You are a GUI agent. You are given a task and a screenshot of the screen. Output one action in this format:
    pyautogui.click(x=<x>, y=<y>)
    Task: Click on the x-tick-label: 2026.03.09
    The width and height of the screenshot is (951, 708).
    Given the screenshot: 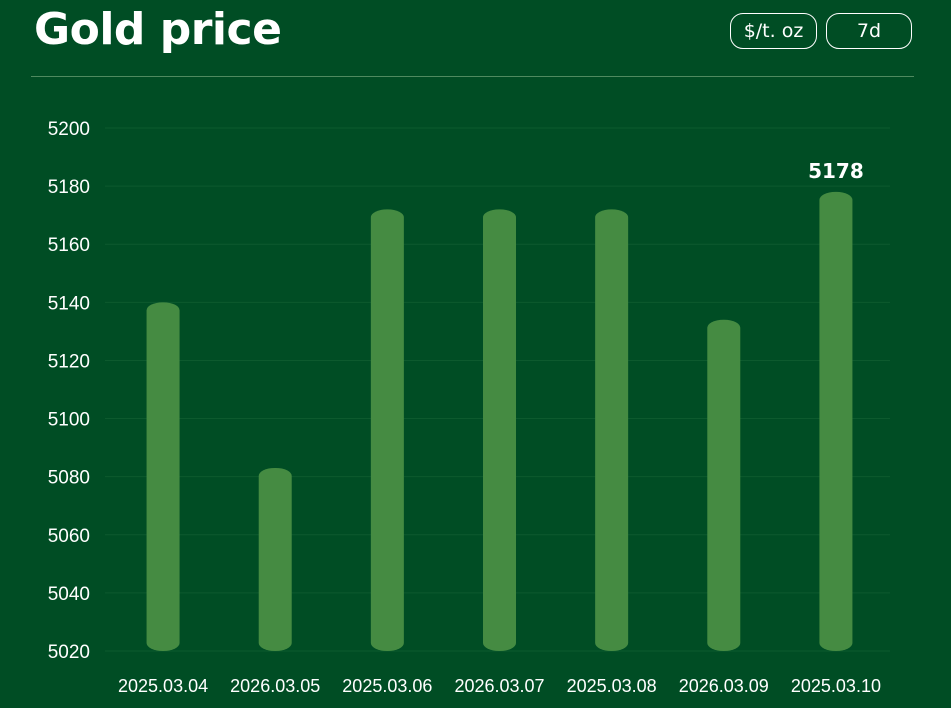 What is the action you would take?
    pyautogui.click(x=724, y=686)
    